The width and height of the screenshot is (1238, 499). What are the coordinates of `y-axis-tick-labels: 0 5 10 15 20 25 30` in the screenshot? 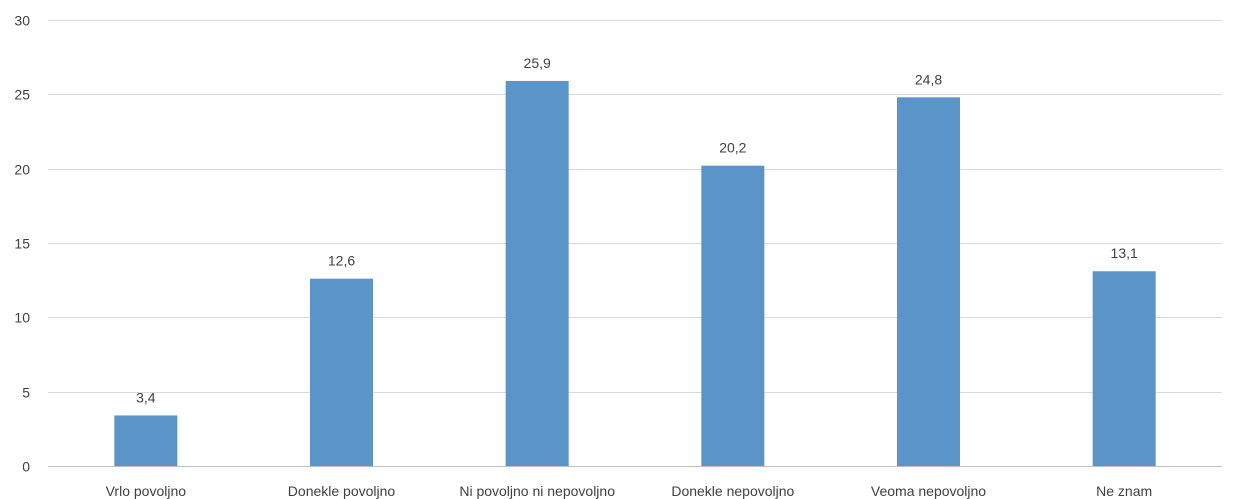 It's located at (22, 244).